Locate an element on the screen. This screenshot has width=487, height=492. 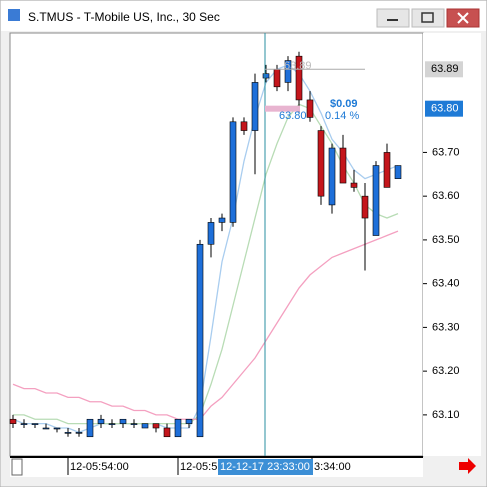
time-axis is located at coordinates (216, 466).